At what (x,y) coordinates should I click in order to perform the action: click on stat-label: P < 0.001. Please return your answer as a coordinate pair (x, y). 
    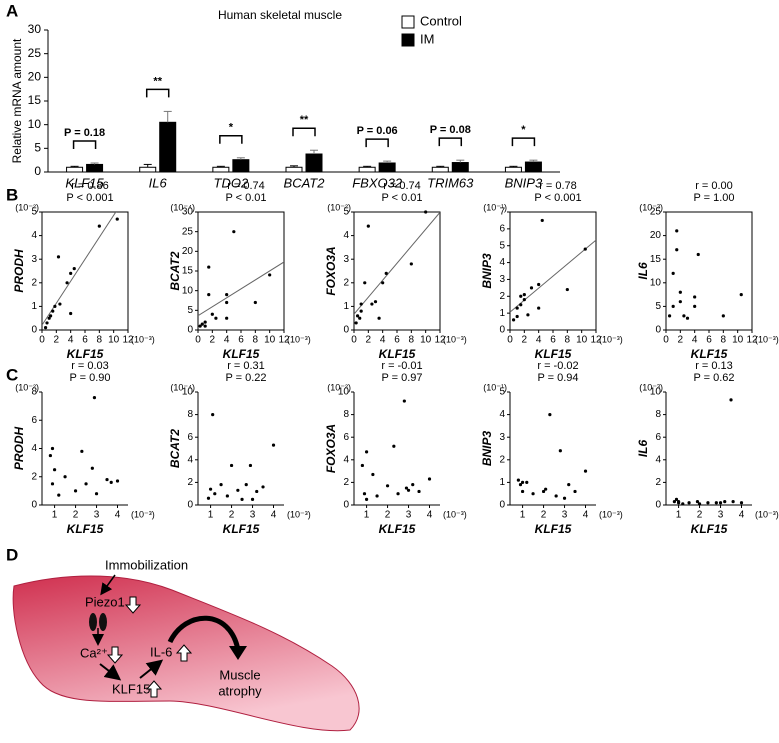
    Looking at the image, I should click on (89, 198).